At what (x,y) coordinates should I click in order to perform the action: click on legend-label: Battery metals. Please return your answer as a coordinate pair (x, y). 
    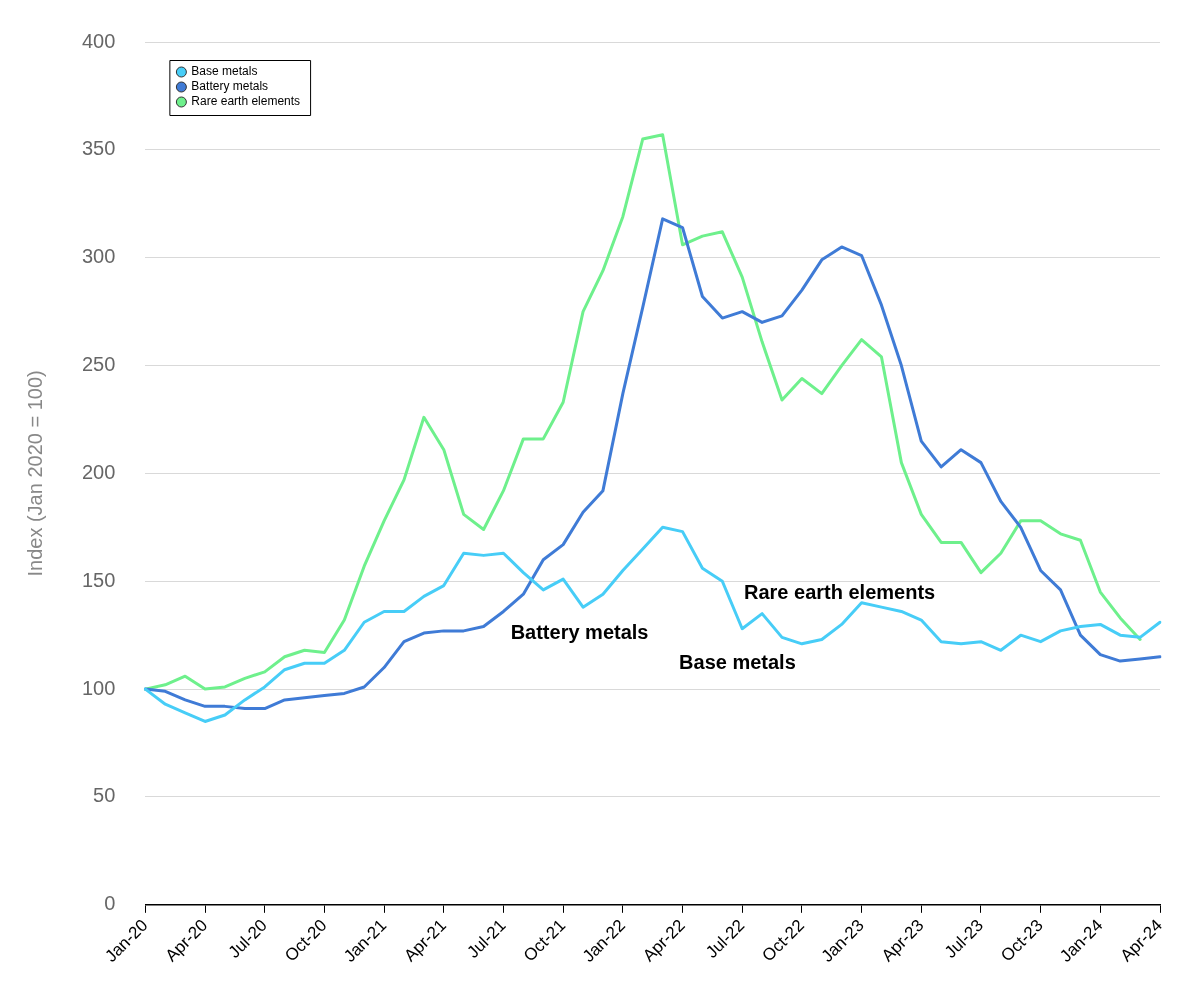
    Looking at the image, I should click on (230, 86).